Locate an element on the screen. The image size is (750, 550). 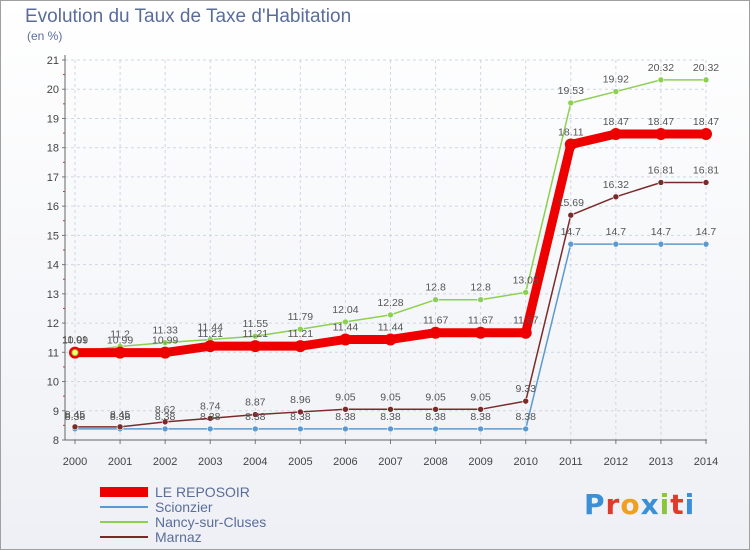
x-tick-label: 2001 is located at coordinates (120, 462).